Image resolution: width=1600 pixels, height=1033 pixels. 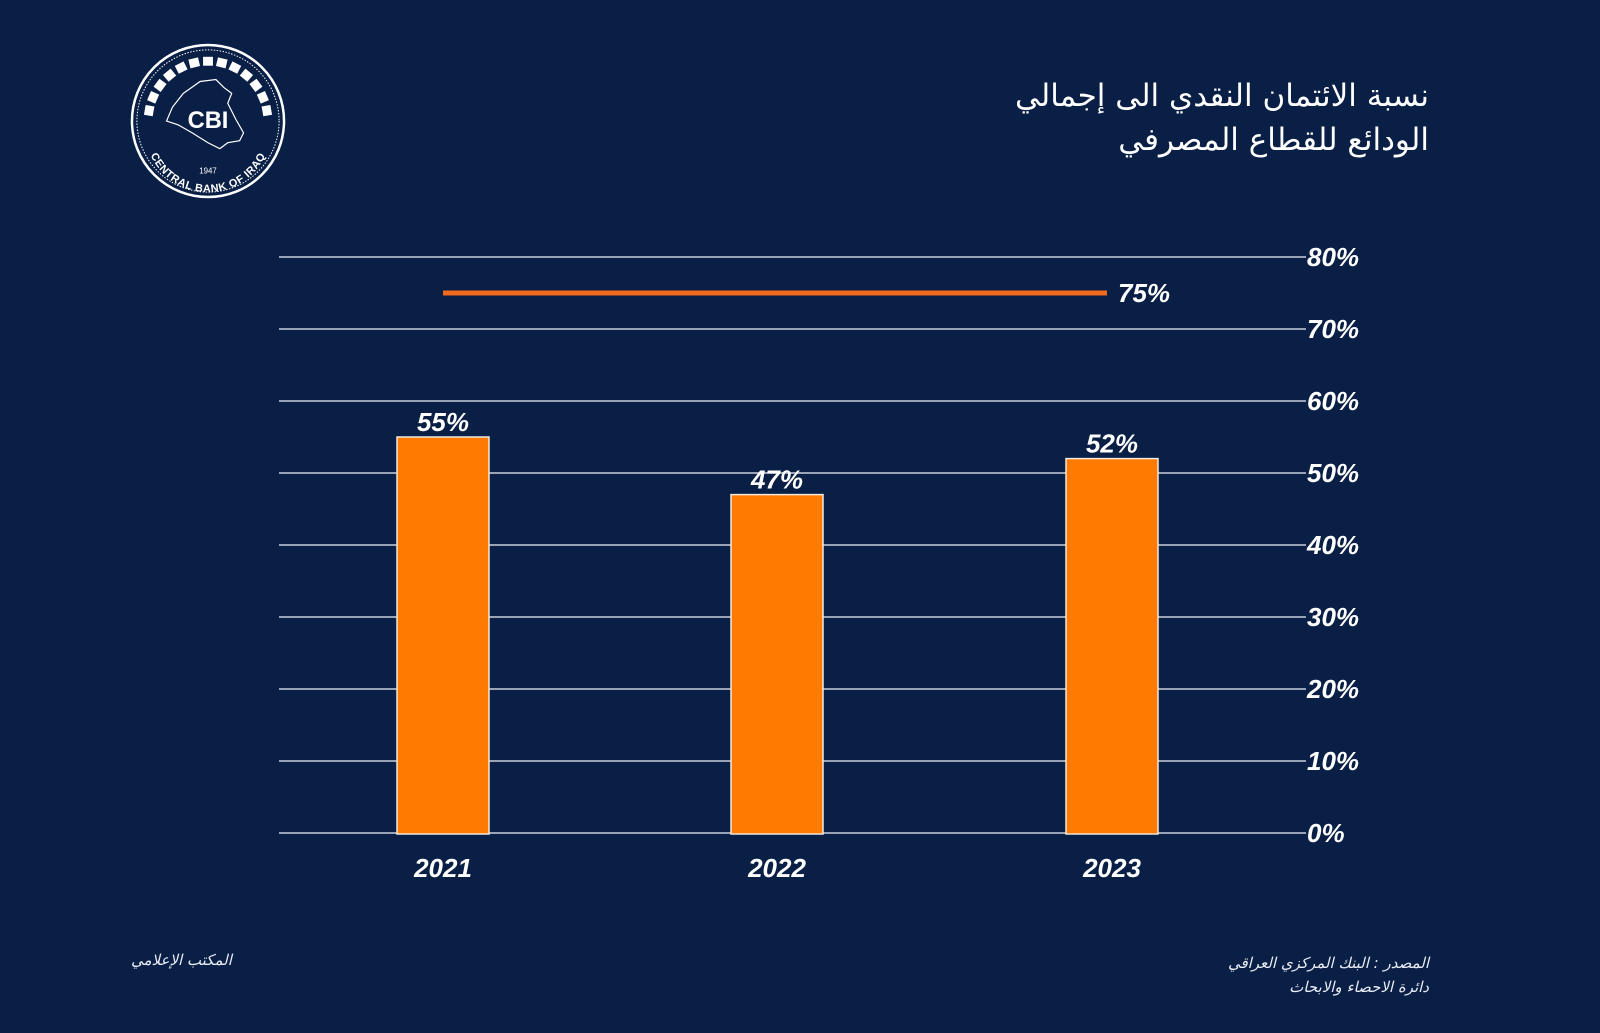 What do you see at coordinates (1332, 689) in the screenshot?
I see `y-tick-label: 20%` at bounding box center [1332, 689].